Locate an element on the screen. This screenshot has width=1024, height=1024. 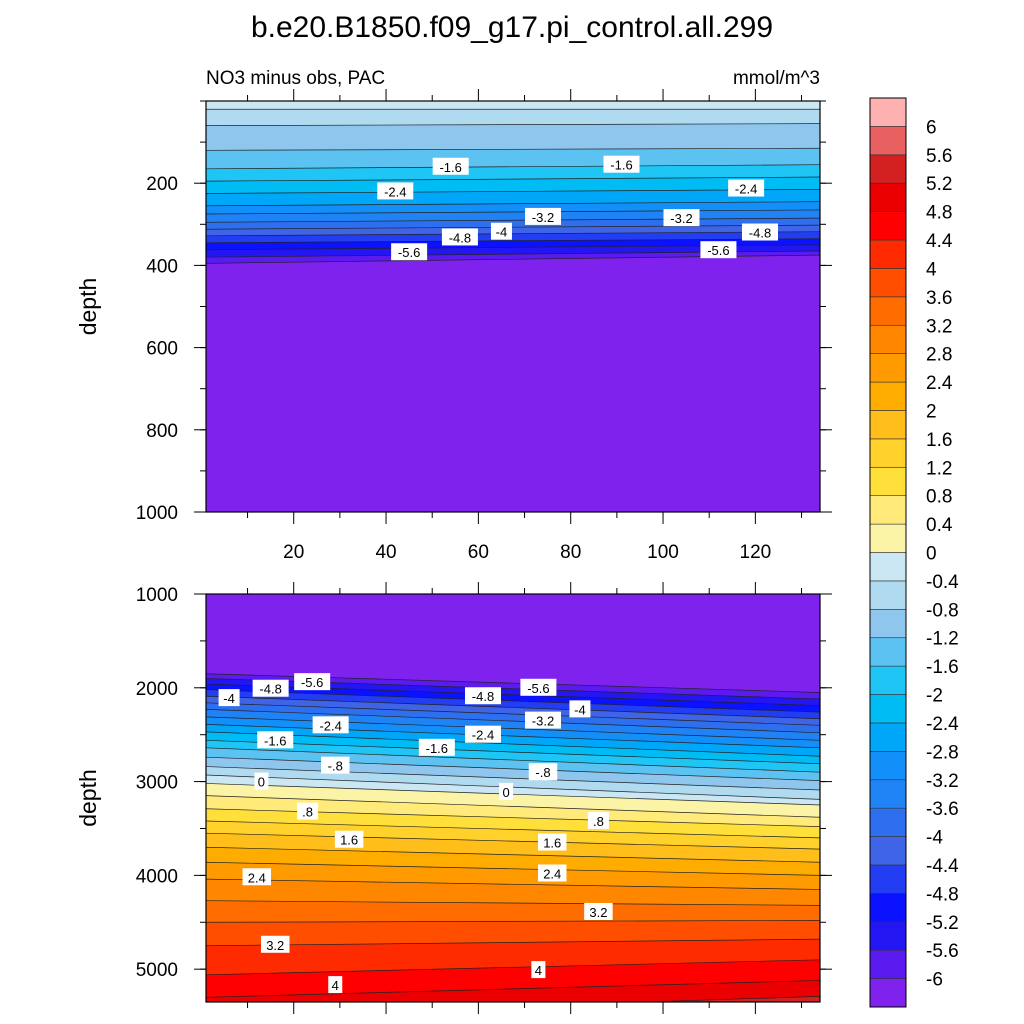
colorbar-frame is located at coordinates (888, 552).